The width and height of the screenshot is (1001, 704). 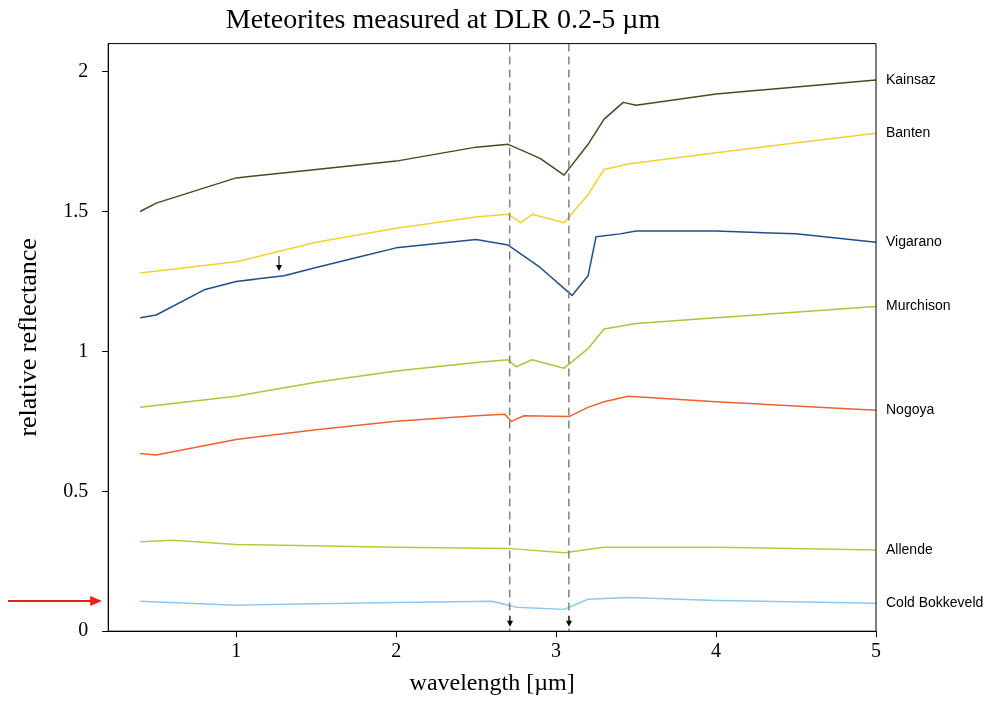 I want to click on series-label: Banten, so click(x=908, y=132).